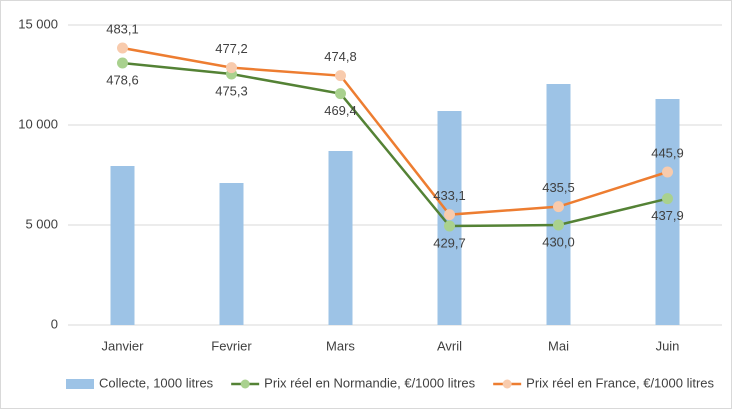 This screenshot has height=409, width=732. I want to click on x-tick-label: Avril, so click(449, 345).